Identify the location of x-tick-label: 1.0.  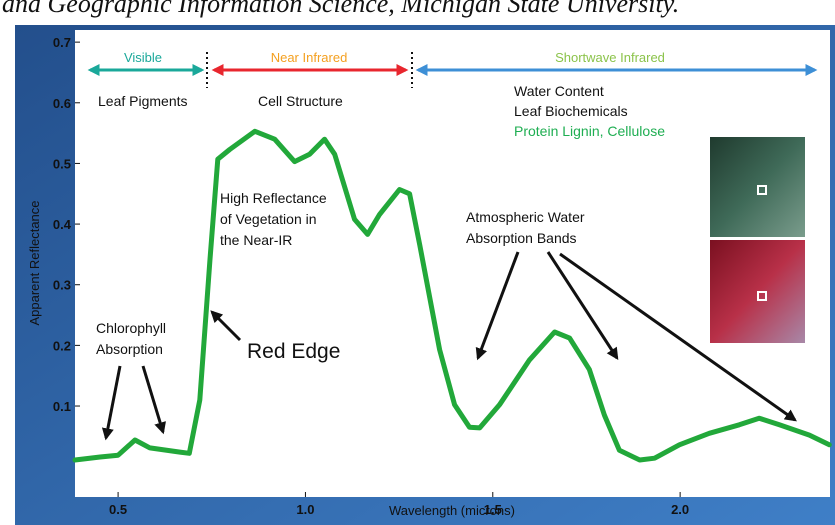
(305, 509).